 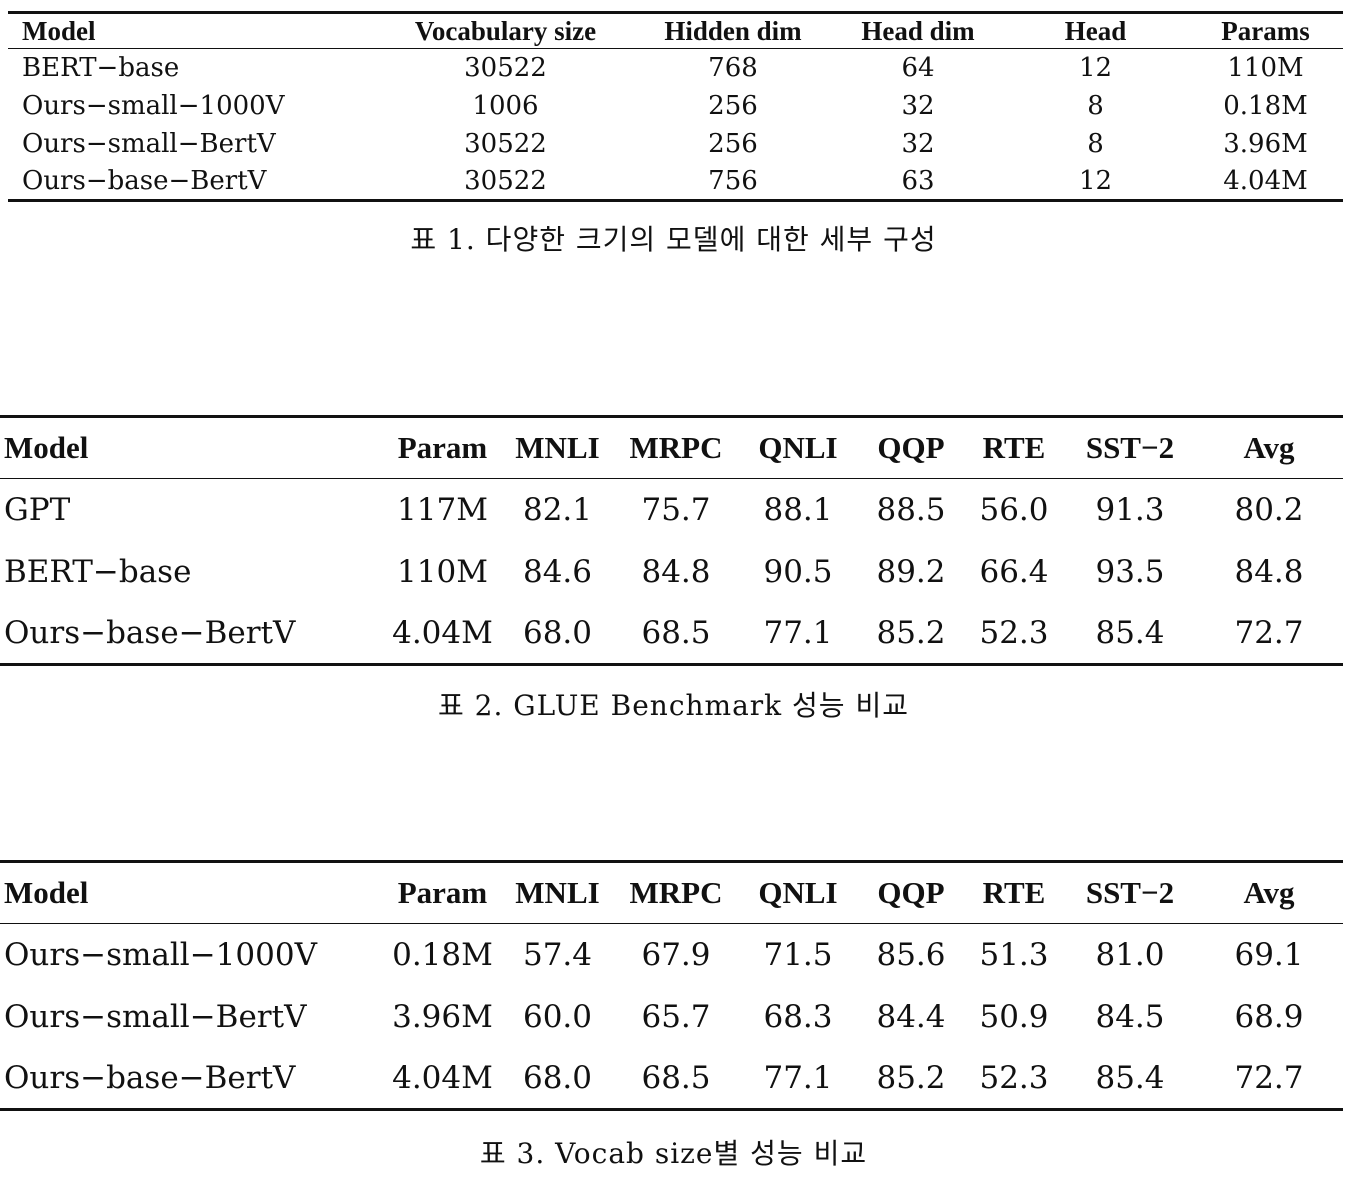 What do you see at coordinates (442, 571) in the screenshot?
I see `table-cell: 110M` at bounding box center [442, 571].